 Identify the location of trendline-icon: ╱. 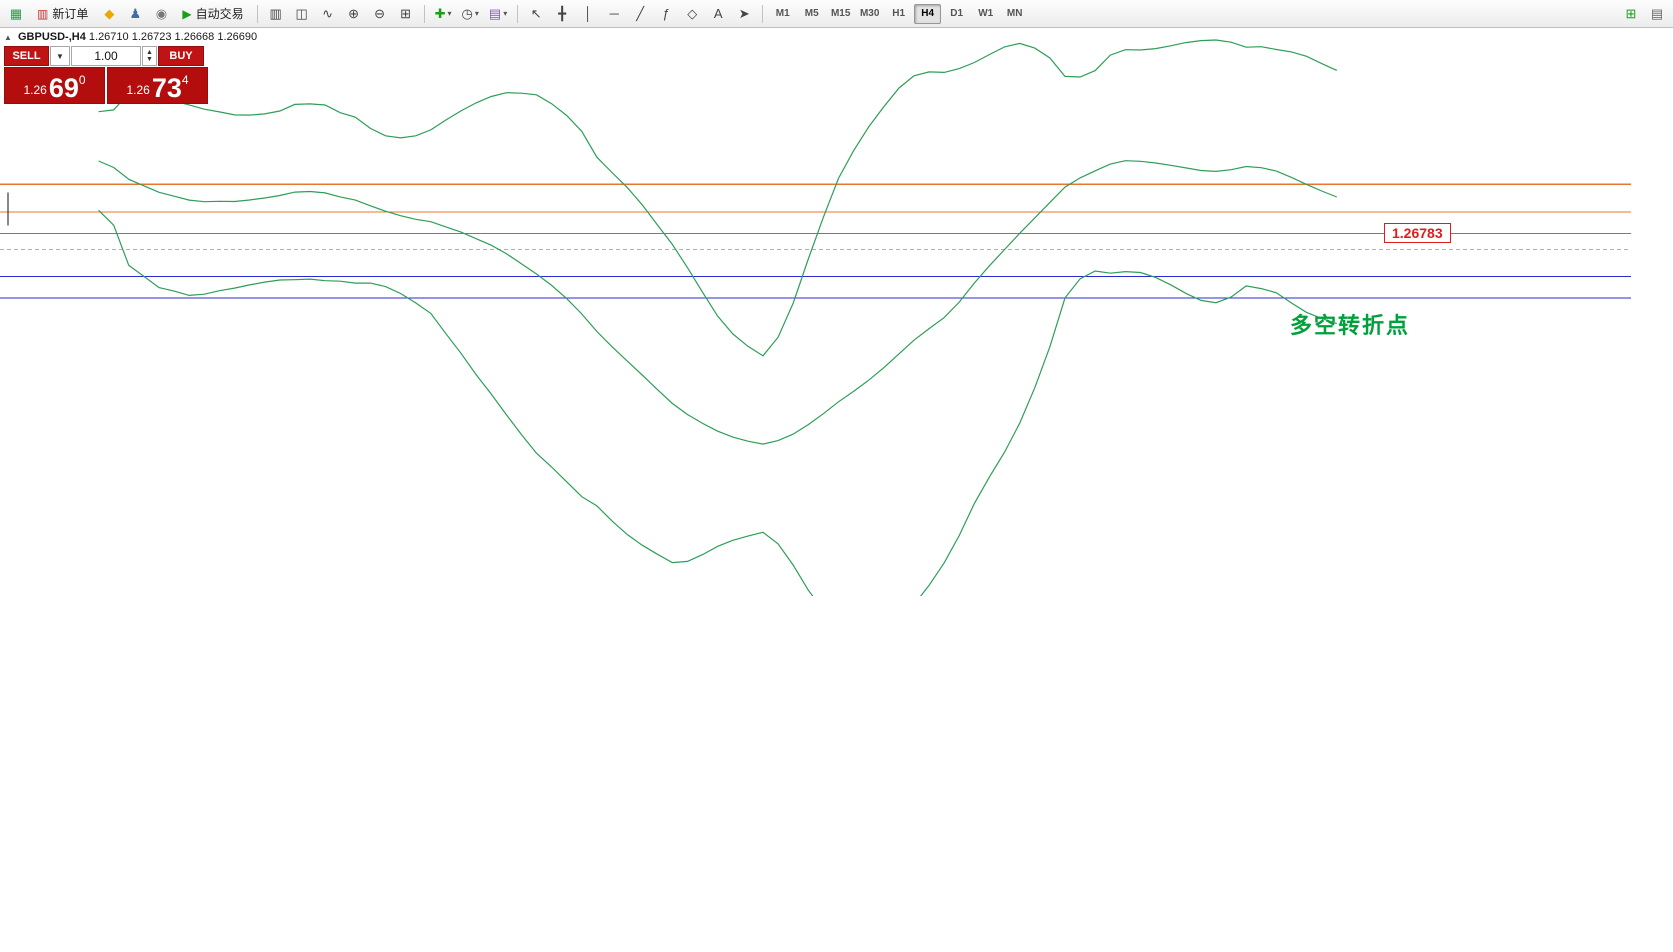
(640, 14).